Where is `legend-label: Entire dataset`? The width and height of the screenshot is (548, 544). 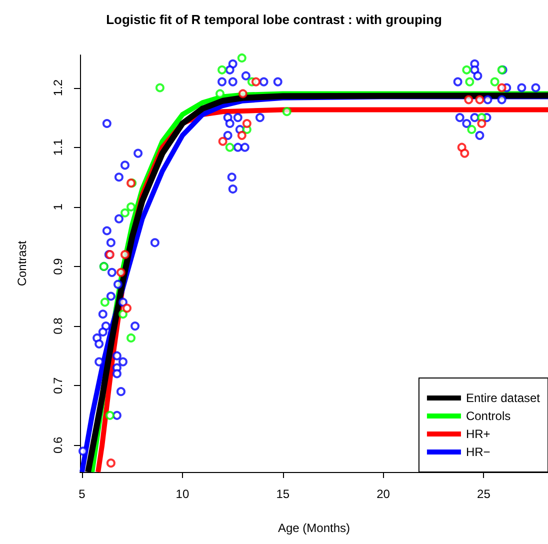 legend-label: Entire dataset is located at coordinates (503, 398).